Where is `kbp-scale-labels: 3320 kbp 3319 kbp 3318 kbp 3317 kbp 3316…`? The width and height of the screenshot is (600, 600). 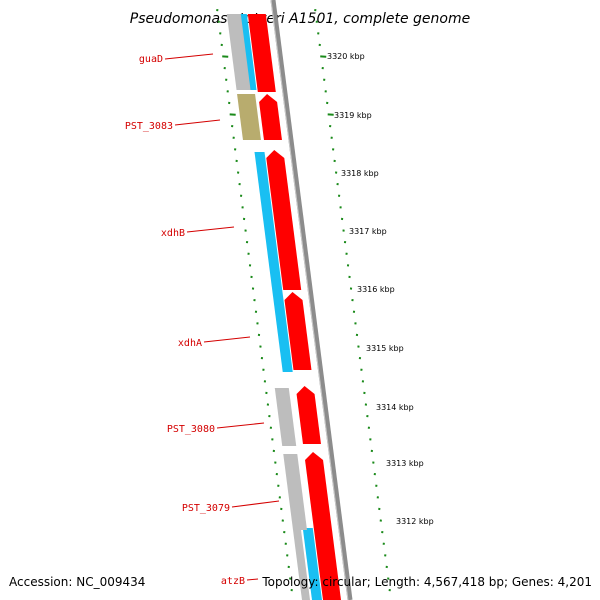 kbp-scale-labels: 3320 kbp 3319 kbp 3318 kbp 3317 kbp 3316… is located at coordinates (380, 289).